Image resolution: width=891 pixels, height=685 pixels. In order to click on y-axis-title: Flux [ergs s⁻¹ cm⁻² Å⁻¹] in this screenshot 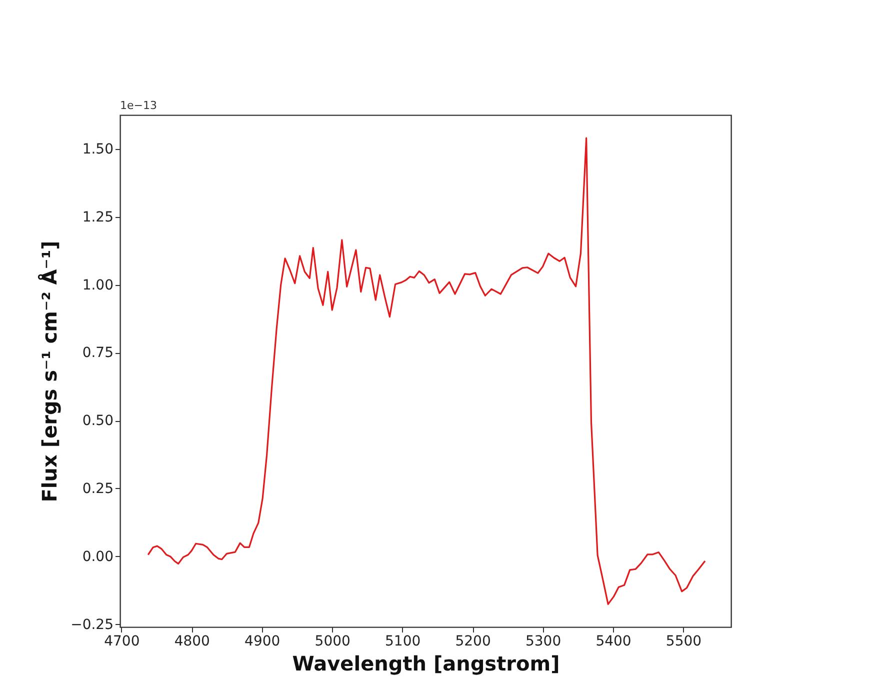, I will do `click(50, 371)`.